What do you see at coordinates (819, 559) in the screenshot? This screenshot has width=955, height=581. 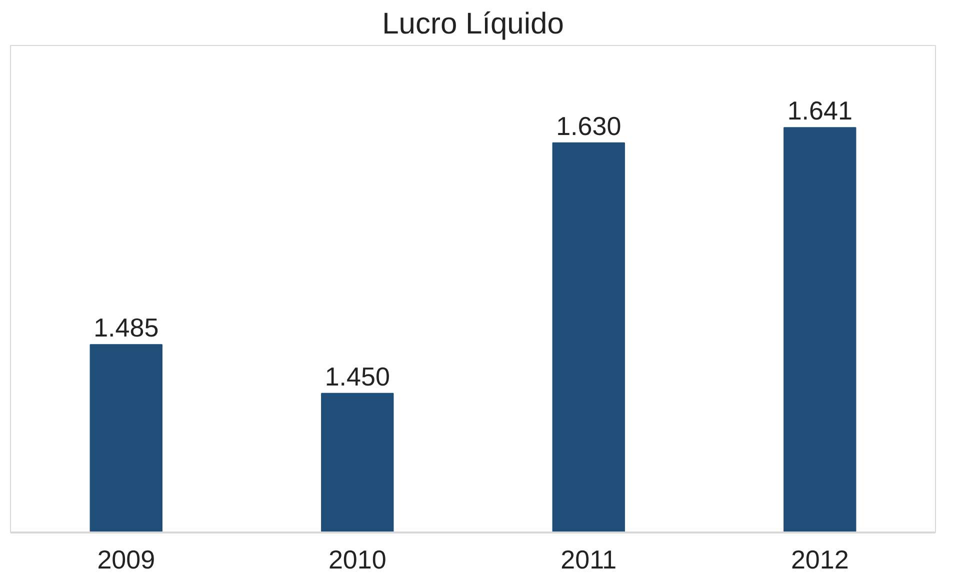 I see `x-tick-label: 2012` at bounding box center [819, 559].